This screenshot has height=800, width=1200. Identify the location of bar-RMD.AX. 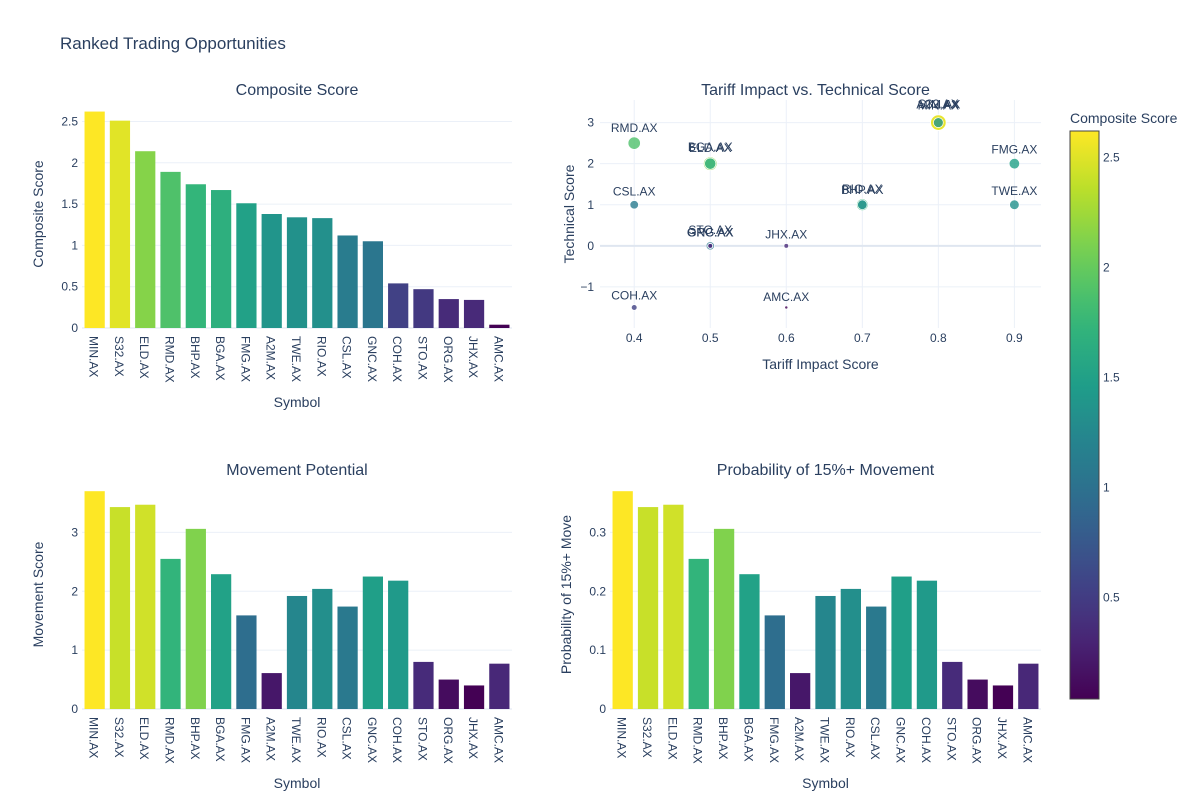
(698, 633).